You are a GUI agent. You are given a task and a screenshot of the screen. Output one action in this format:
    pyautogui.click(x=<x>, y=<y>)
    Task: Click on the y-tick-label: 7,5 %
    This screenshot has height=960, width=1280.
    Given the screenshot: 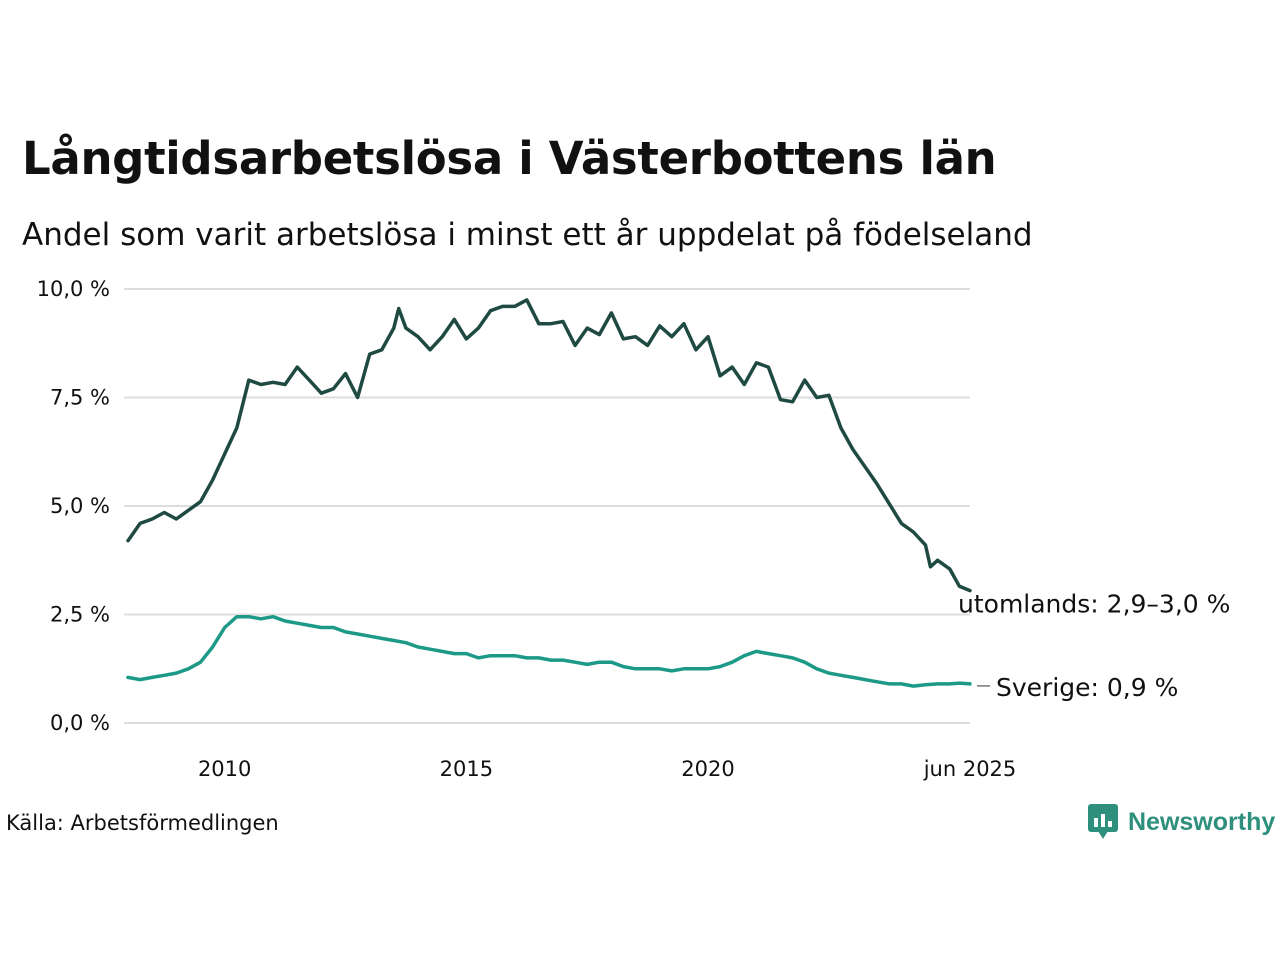 What is the action you would take?
    pyautogui.click(x=80, y=398)
    